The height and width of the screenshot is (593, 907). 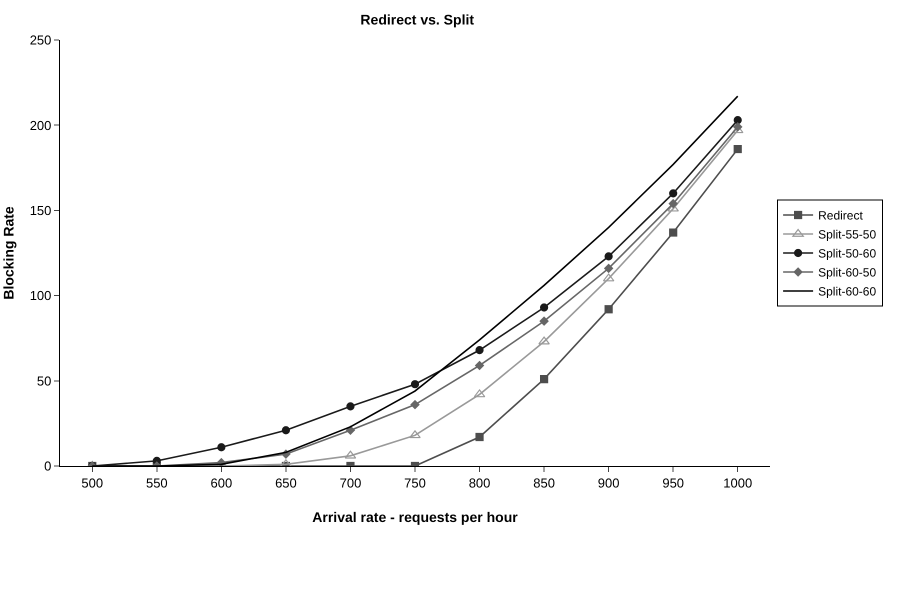 What do you see at coordinates (8, 253) in the screenshot?
I see `y-axis-title: Blocking Rate` at bounding box center [8, 253].